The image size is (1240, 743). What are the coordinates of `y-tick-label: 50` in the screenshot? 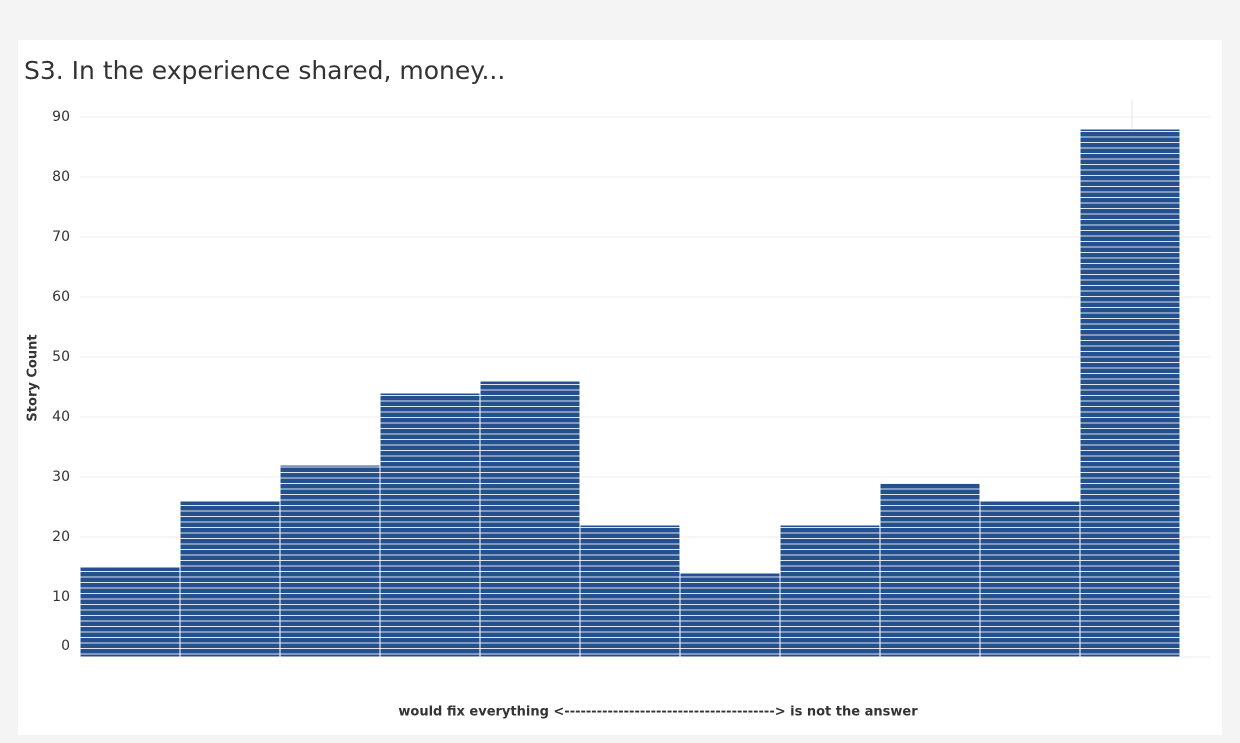 It's located at (61, 357).